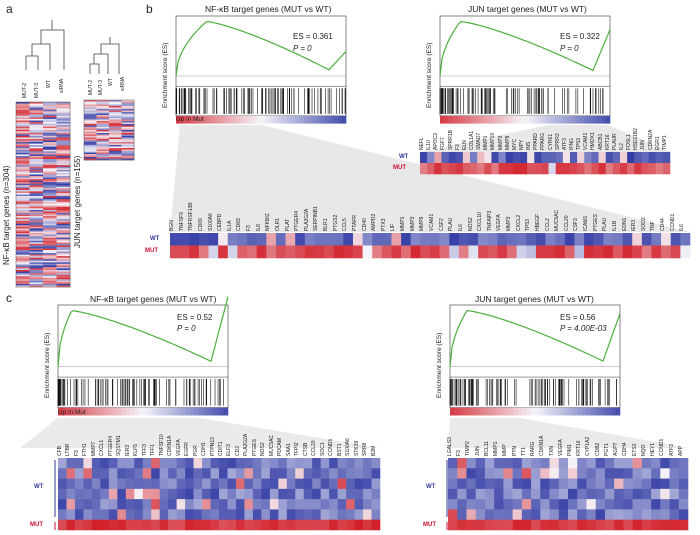  Describe the element at coordinates (302, 48) in the screenshot. I see `p-b-nfkb: P = 0` at that location.